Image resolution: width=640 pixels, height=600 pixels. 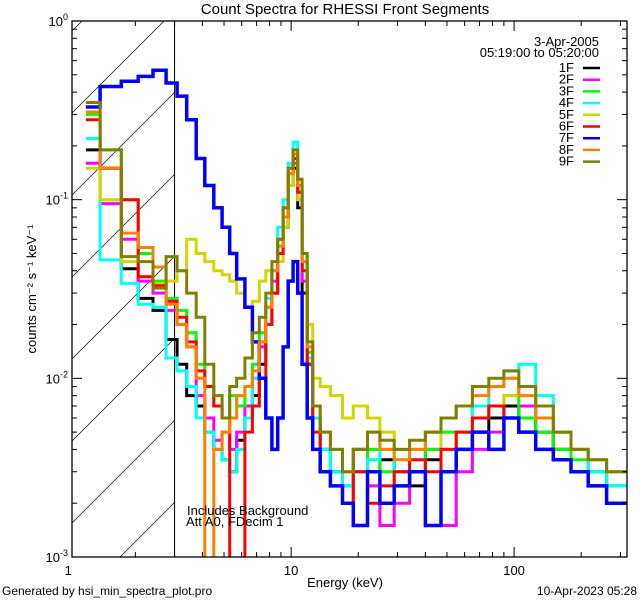 I want to click on y-tick-label: 10⁰, so click(x=58, y=20).